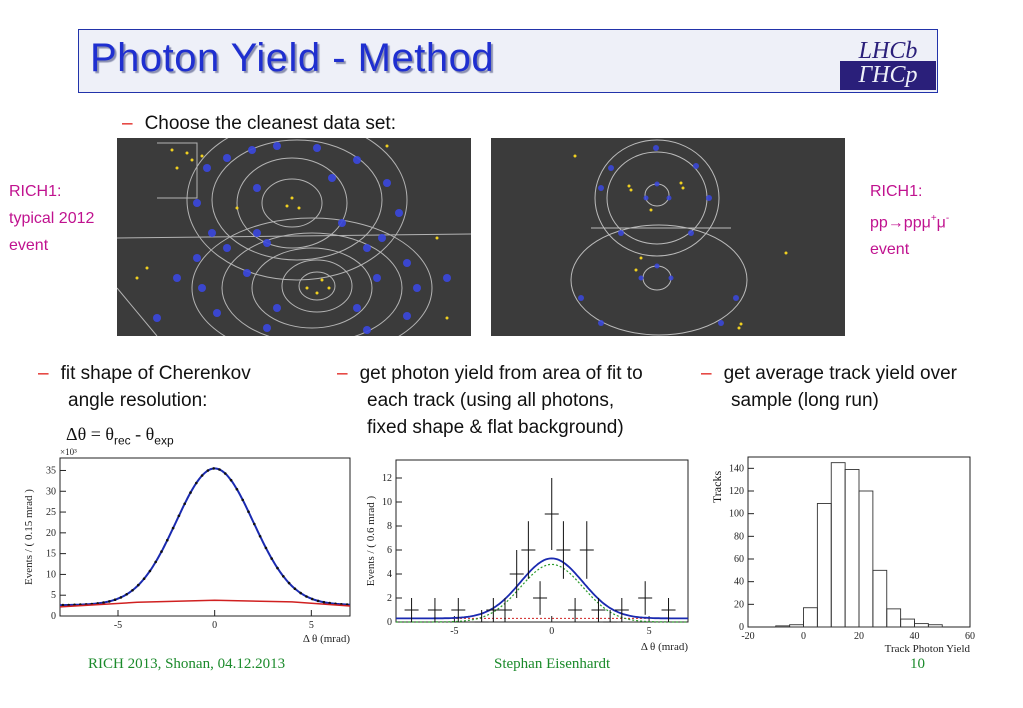 The height and width of the screenshot is (708, 1023). What do you see at coordinates (542, 593) in the screenshot?
I see `signal-curve` at bounding box center [542, 593].